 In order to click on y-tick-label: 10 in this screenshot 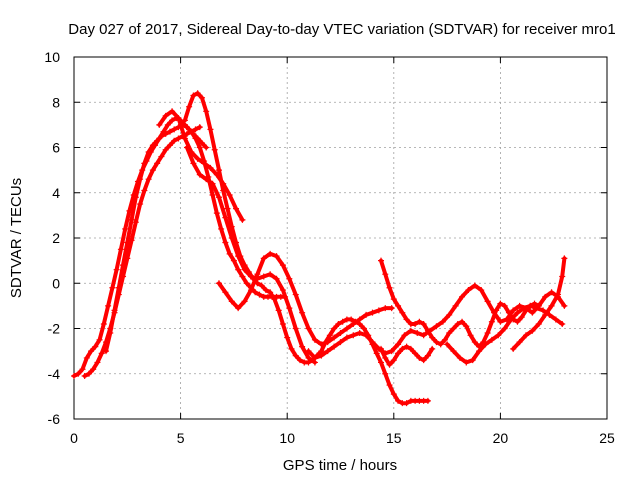, I will do `click(52, 57)`.